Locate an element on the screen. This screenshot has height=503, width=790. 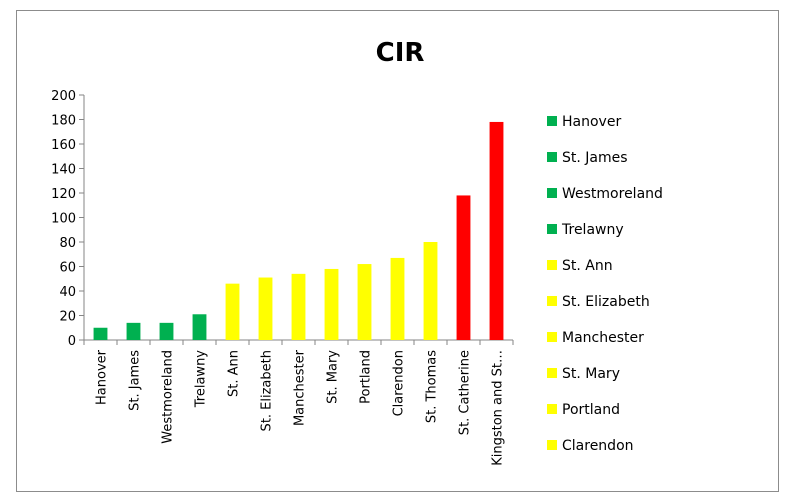
y-tick-label: 200 is located at coordinates (63, 96).